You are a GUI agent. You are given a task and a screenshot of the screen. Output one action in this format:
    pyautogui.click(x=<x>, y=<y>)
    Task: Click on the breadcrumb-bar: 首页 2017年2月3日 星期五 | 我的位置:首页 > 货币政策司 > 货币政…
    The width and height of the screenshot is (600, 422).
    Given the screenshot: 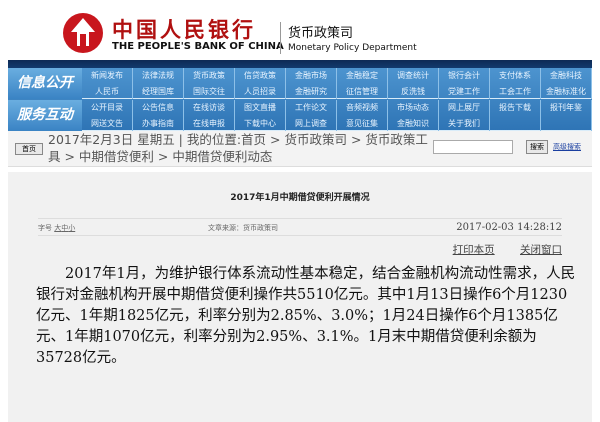 What is the action you would take?
    pyautogui.click(x=300, y=149)
    